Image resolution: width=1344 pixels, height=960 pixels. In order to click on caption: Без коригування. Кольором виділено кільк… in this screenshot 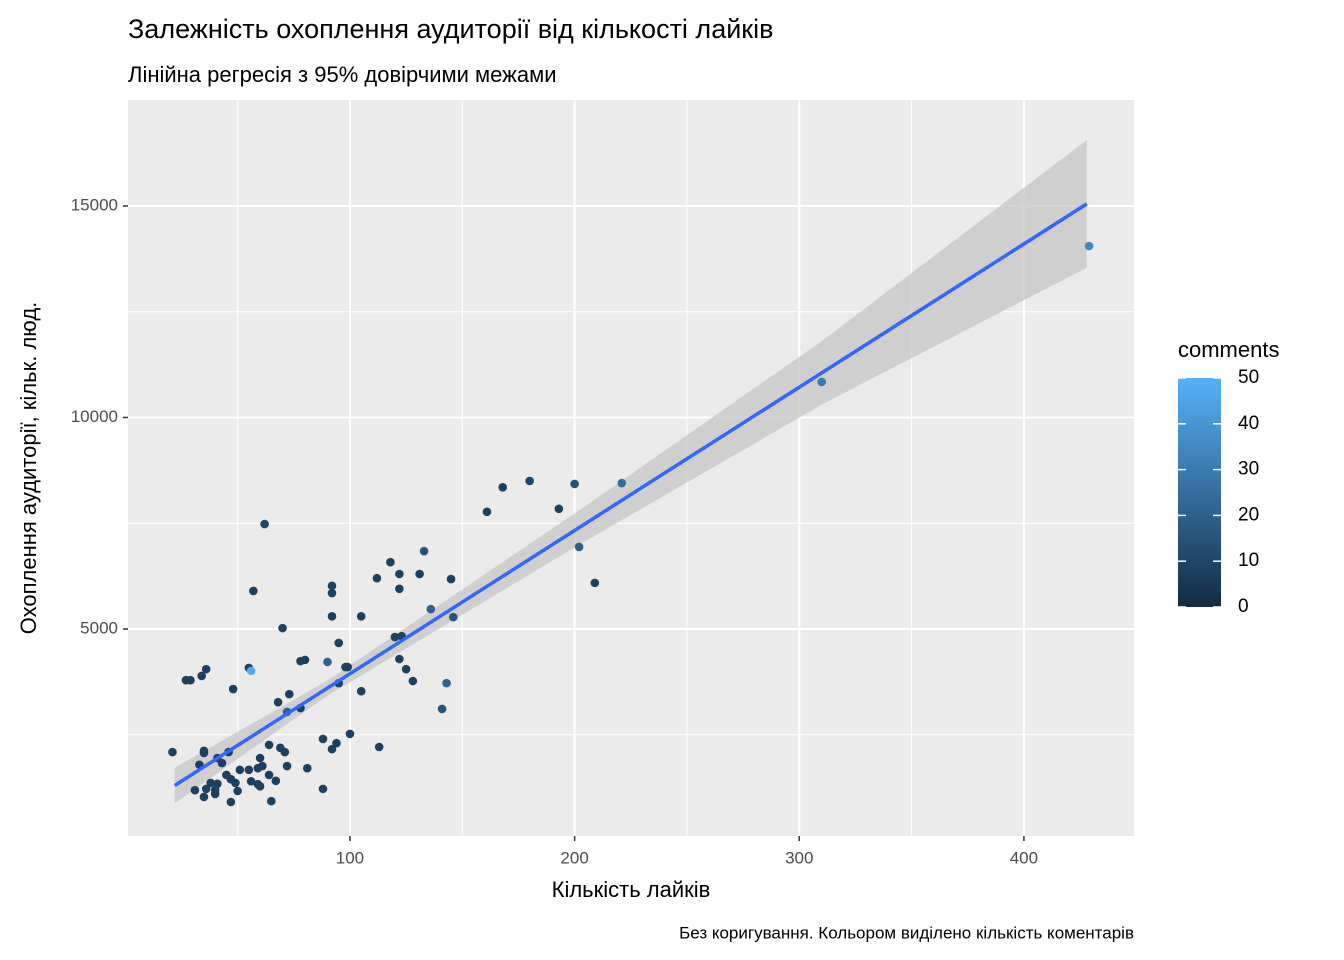, I will do `click(906, 932)`.